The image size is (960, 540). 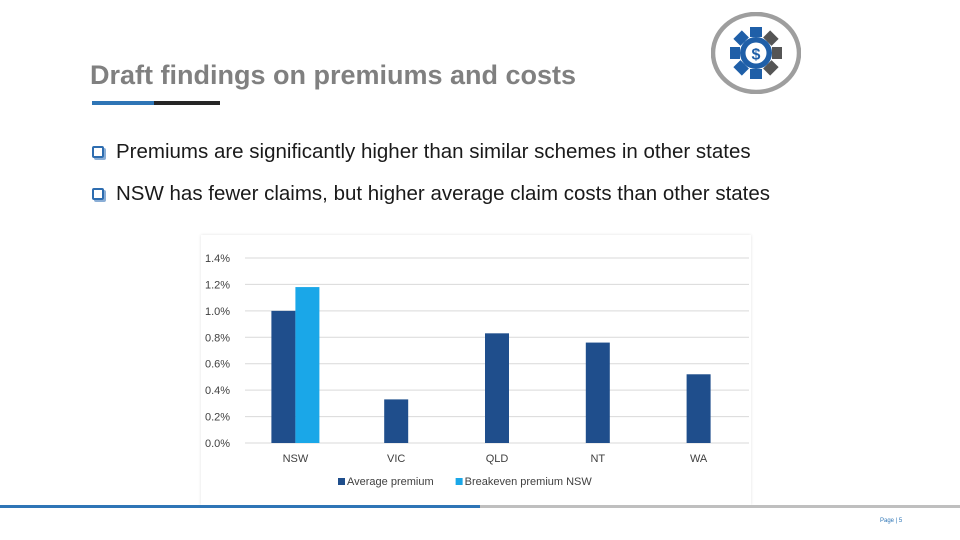 I want to click on x-tick-label: NT, so click(x=597, y=459).